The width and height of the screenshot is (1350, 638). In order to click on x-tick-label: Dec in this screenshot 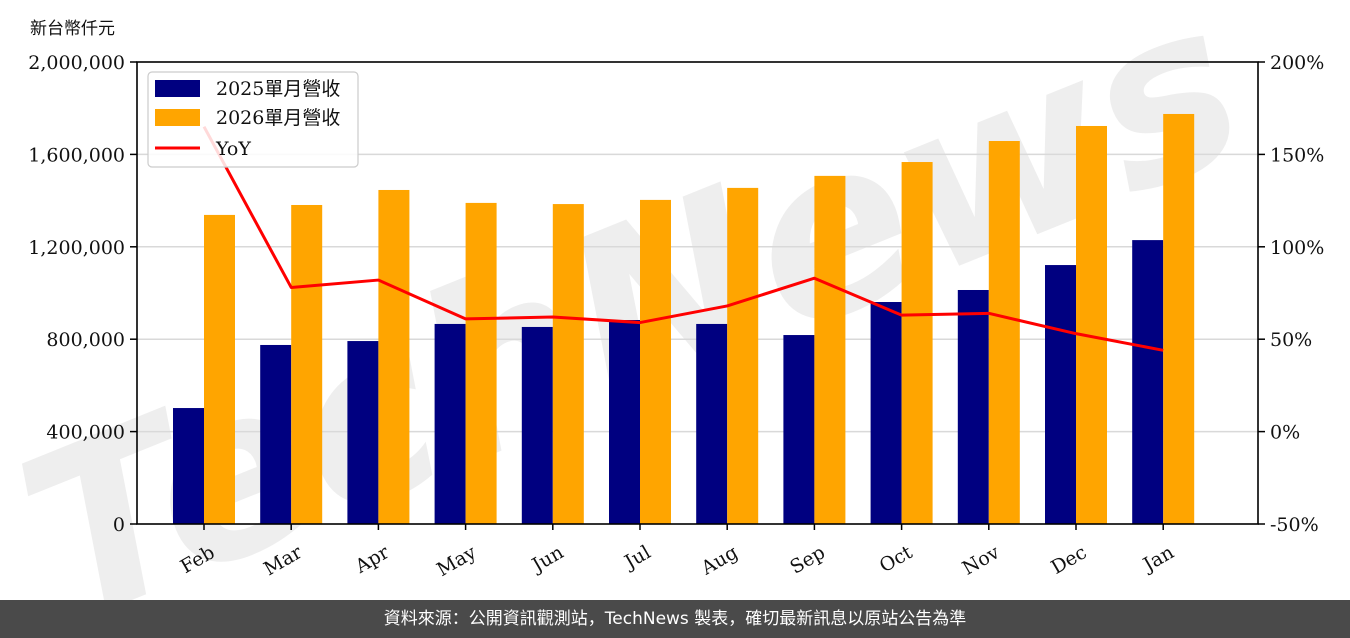, I will do `click(1068, 560)`.